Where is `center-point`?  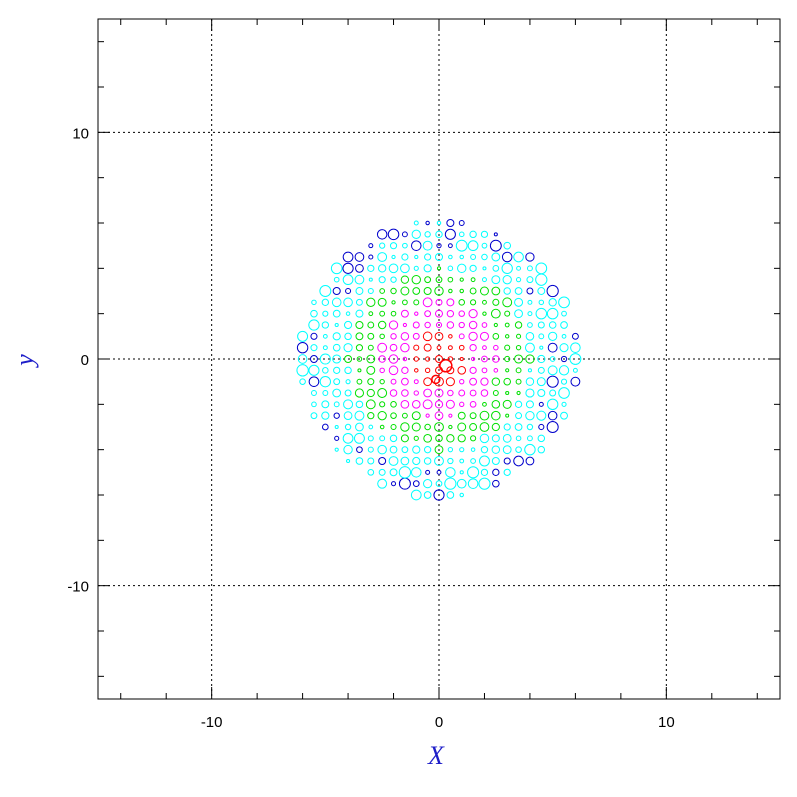 center-point is located at coordinates (436, 379).